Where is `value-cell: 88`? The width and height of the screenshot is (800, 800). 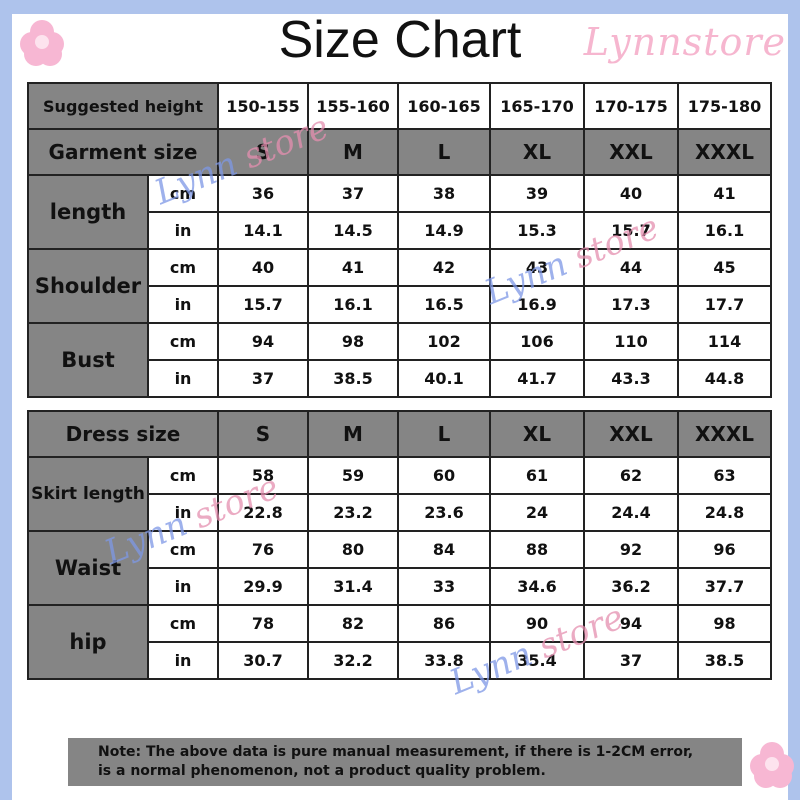
value-cell: 88 is located at coordinates (537, 549).